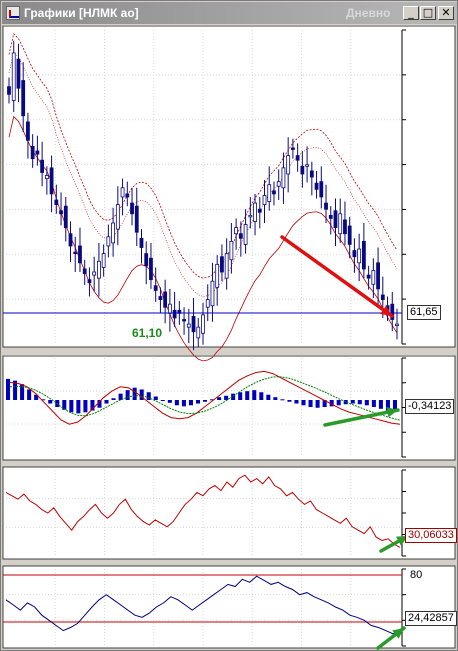 Image resolution: width=458 pixels, height=651 pixels. Describe the element at coordinates (431, 618) in the screenshot. I see `rsi-value-label: 24,42857` at that location.